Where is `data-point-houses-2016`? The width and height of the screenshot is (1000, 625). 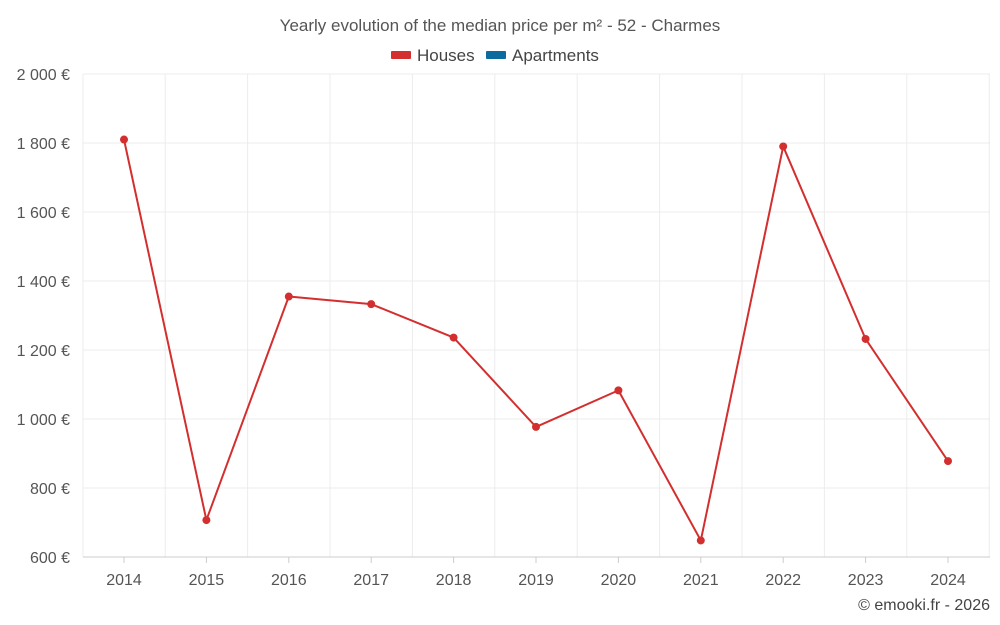
data-point-houses-2016 is located at coordinates (288, 296).